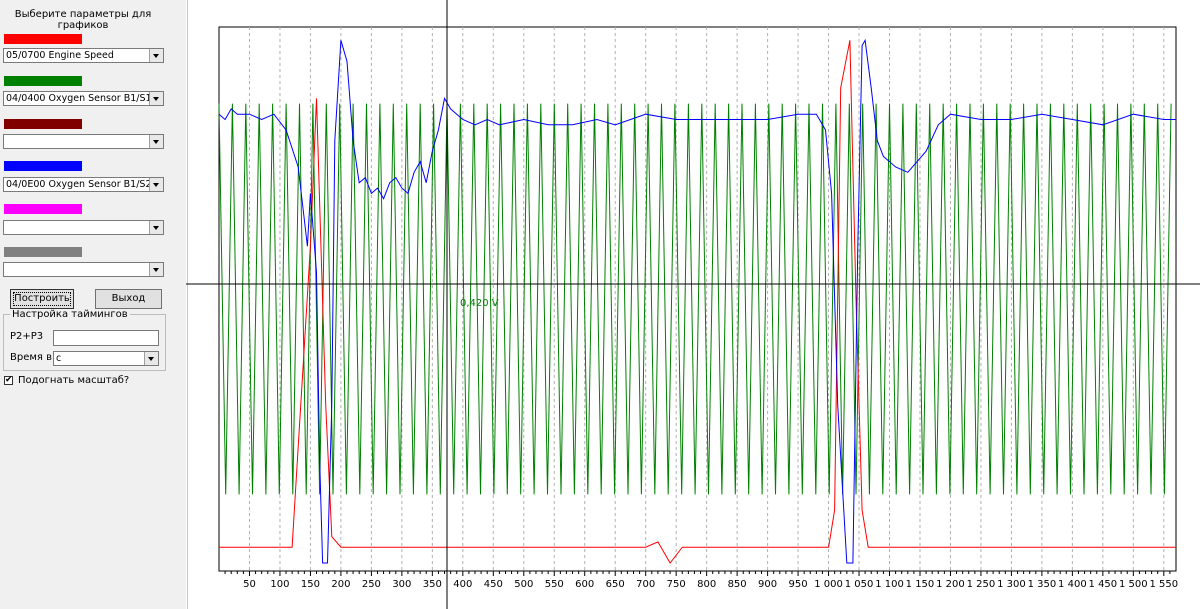 This screenshot has width=1200, height=609. What do you see at coordinates (106, 338) in the screenshot?
I see `p2p3-input` at bounding box center [106, 338].